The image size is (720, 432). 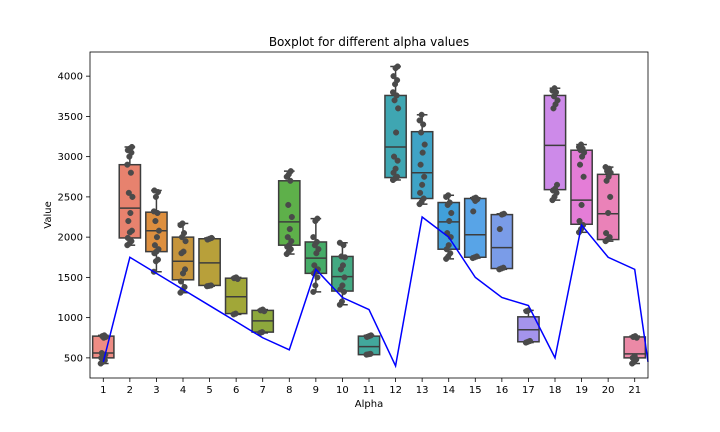 What do you see at coordinates (581, 390) in the screenshot?
I see `x-tick-label: 19` at bounding box center [581, 390].